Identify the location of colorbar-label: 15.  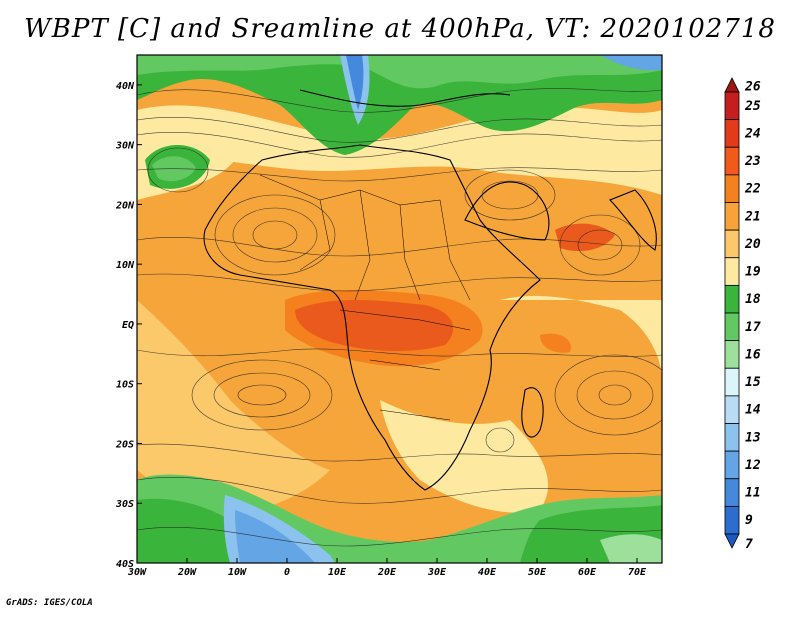
(753, 382).